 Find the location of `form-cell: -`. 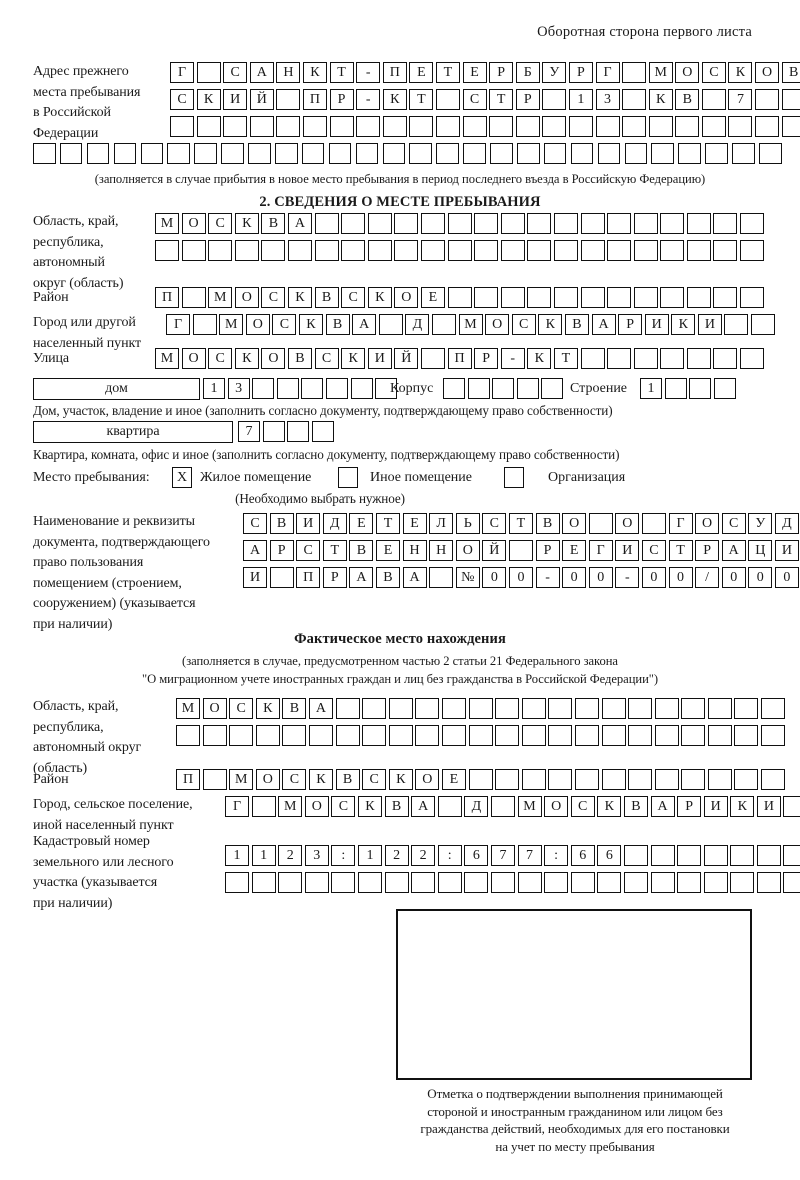

form-cell: - is located at coordinates (627, 577).